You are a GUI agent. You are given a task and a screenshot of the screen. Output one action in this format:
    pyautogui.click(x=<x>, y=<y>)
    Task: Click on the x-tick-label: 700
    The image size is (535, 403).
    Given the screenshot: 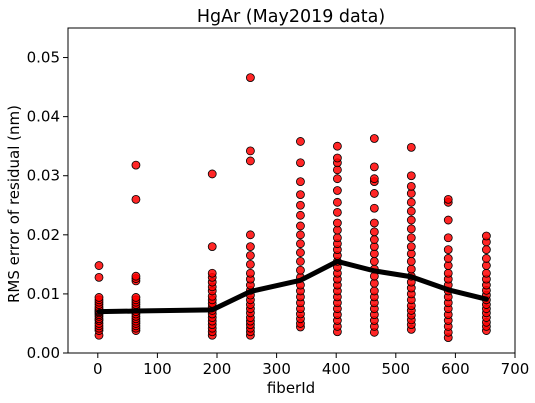 What is the action you would take?
    pyautogui.click(x=515, y=369)
    